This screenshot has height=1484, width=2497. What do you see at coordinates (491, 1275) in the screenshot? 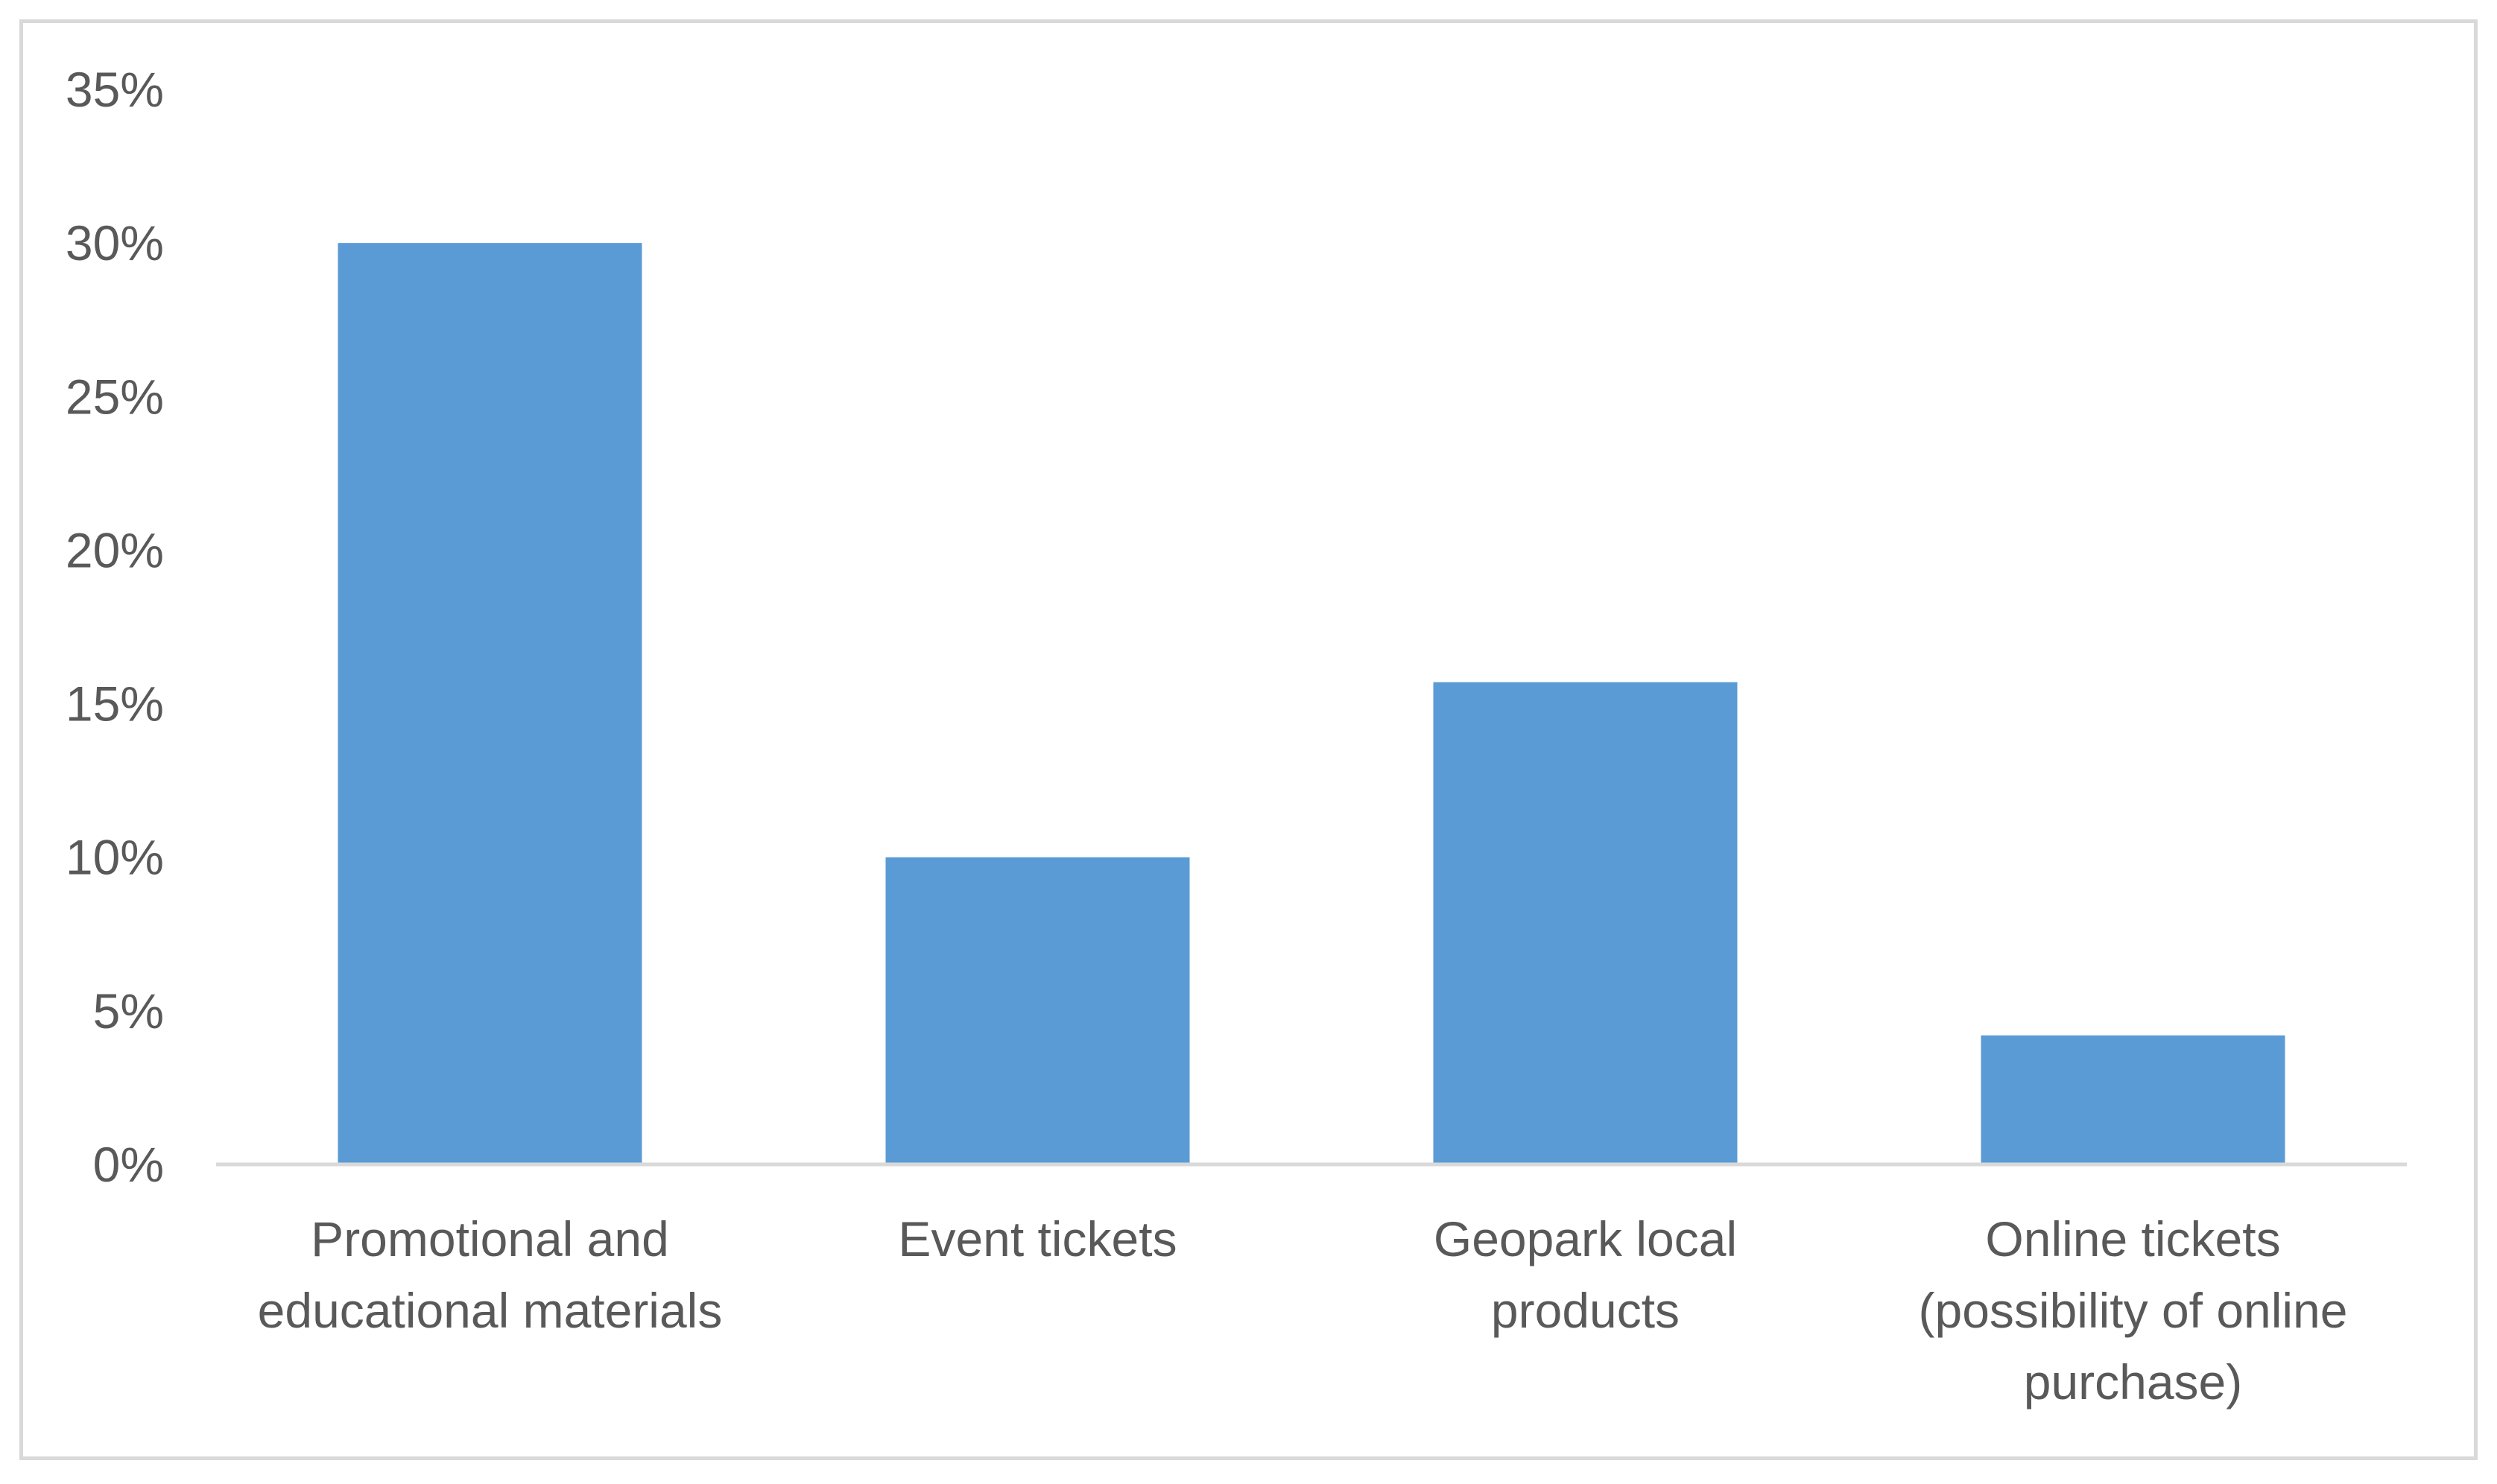
I see `x-category-label: Promotional and educational materials` at bounding box center [491, 1275].